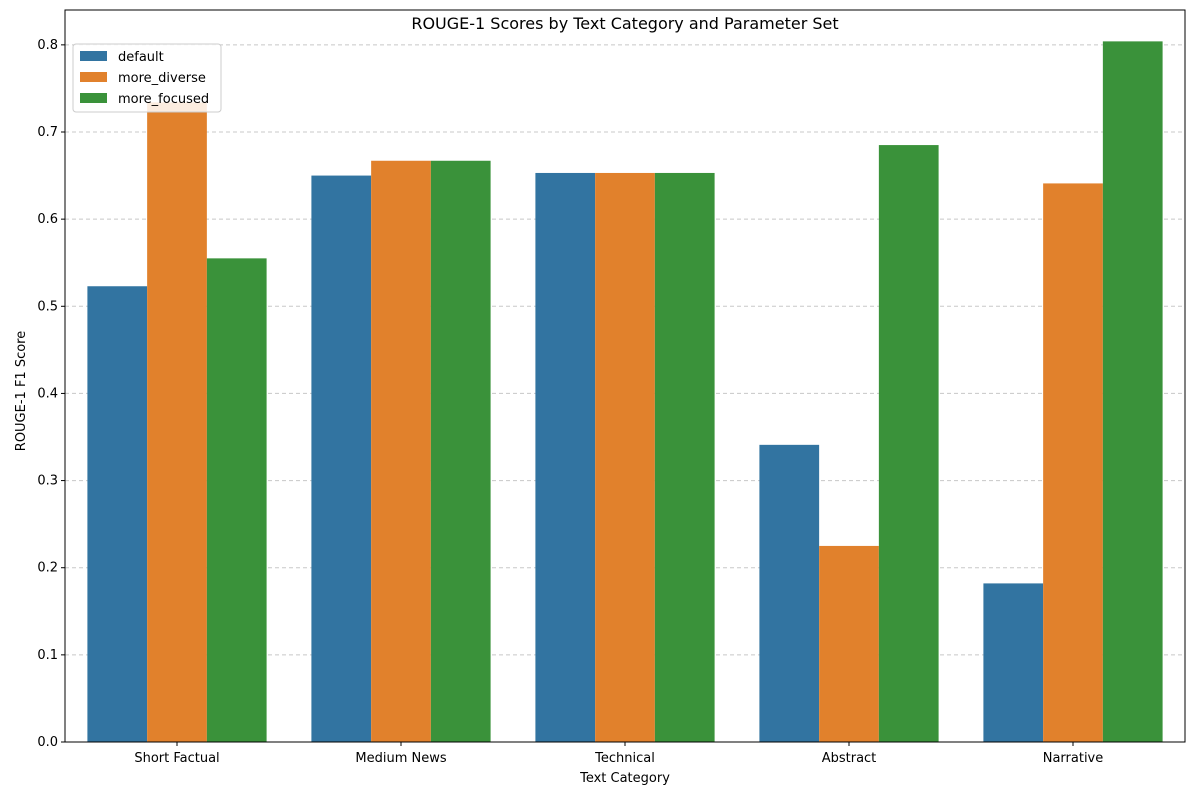 Image resolution: width=1200 pixels, height=800 pixels. What do you see at coordinates (624, 758) in the screenshot?
I see `x-tick-label: Technical` at bounding box center [624, 758].